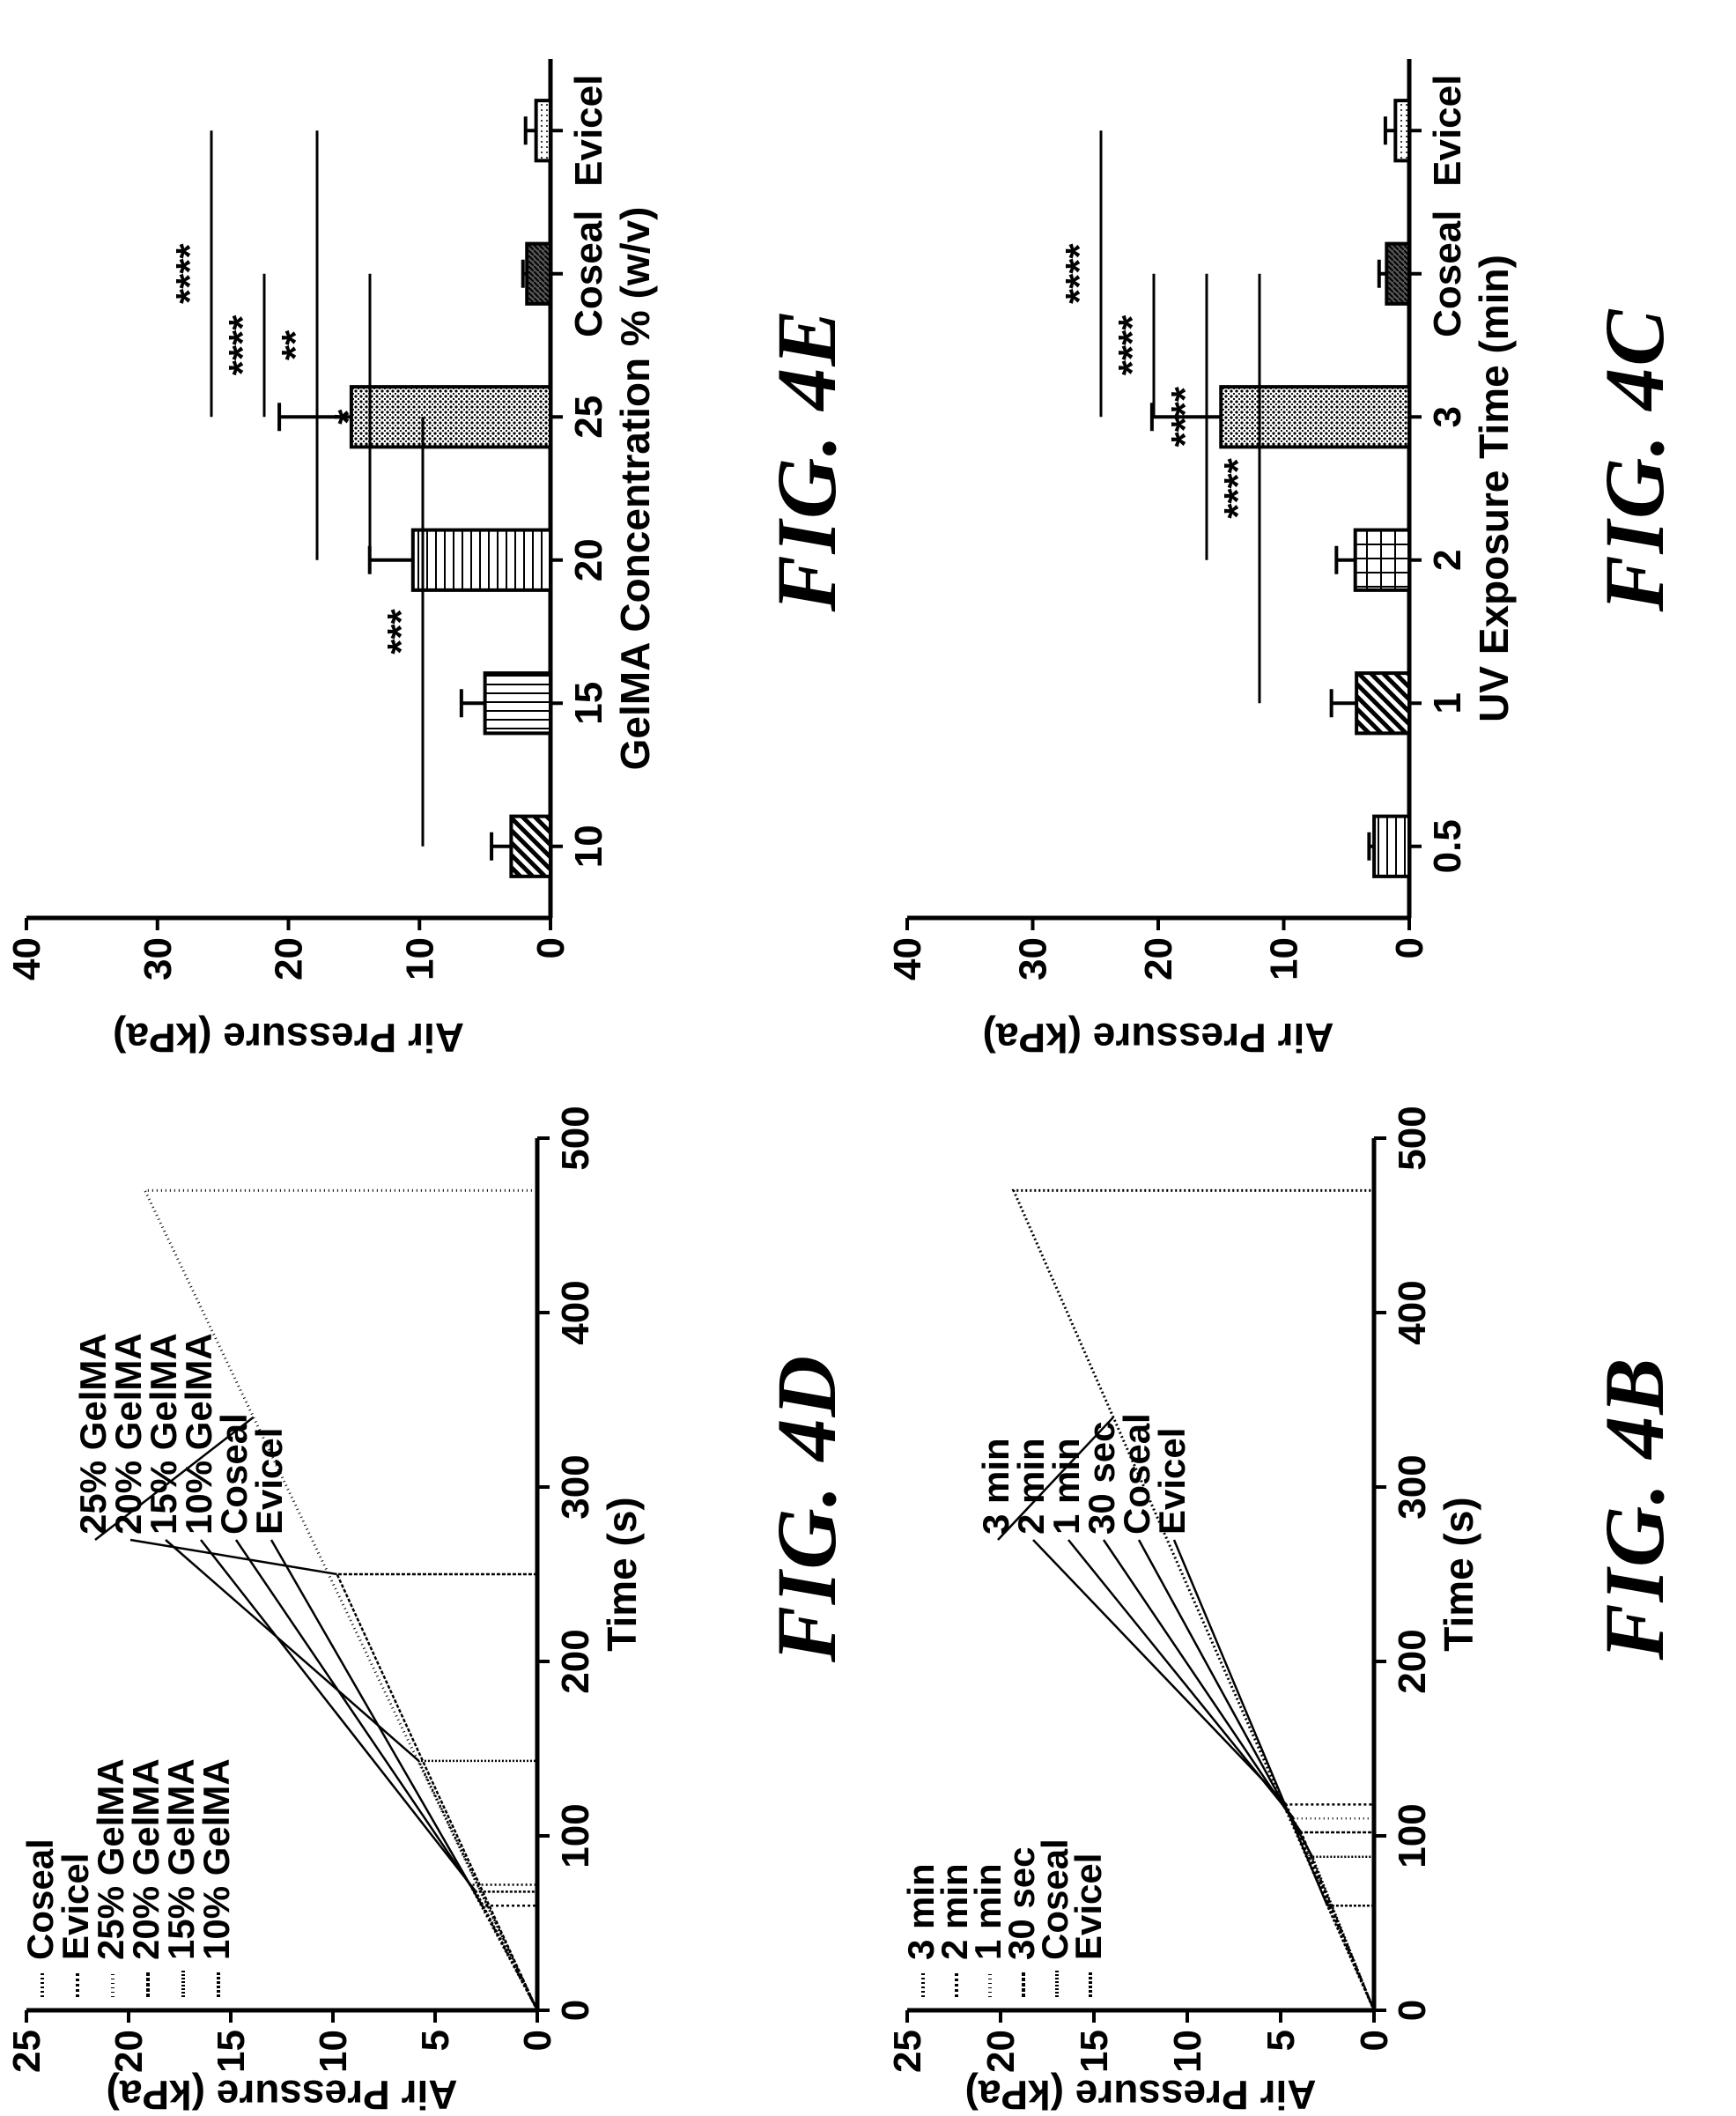 The height and width of the screenshot is (2116, 1736). I want to click on series-line-15-gelma, so click(478, 1885).